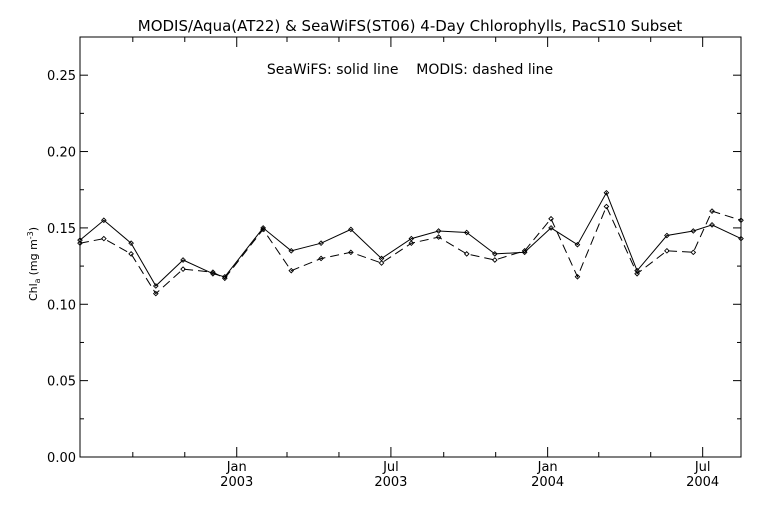  Describe the element at coordinates (61, 382) in the screenshot. I see `y-tick-label: 0.05` at that location.